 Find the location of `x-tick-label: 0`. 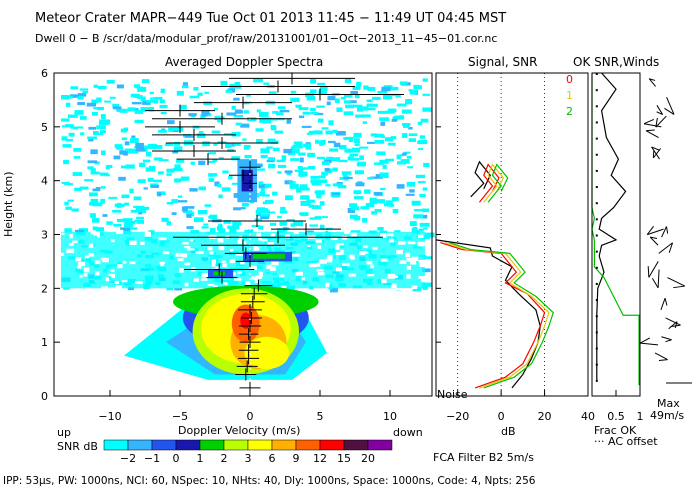

x-tick-label: 0 is located at coordinates (250, 416).